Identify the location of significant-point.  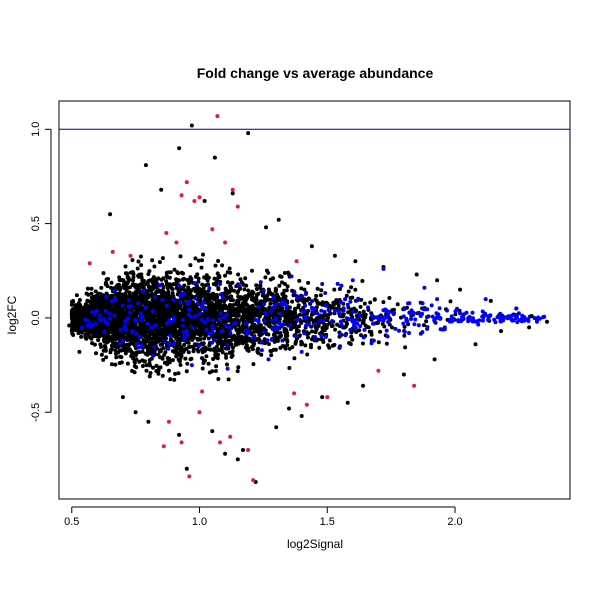
(181, 442).